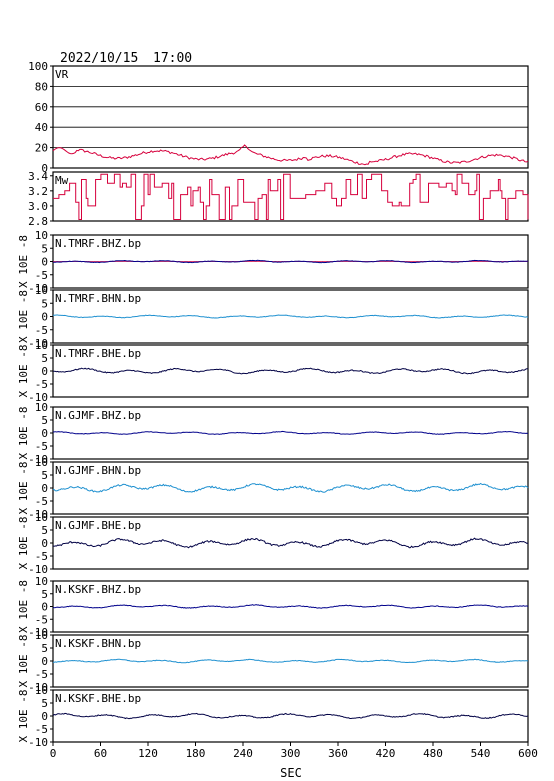 The height and width of the screenshot is (781, 554). What do you see at coordinates (98, 589) in the screenshot?
I see `panel-label: N.KSKF.BHZ.bp` at bounding box center [98, 589].